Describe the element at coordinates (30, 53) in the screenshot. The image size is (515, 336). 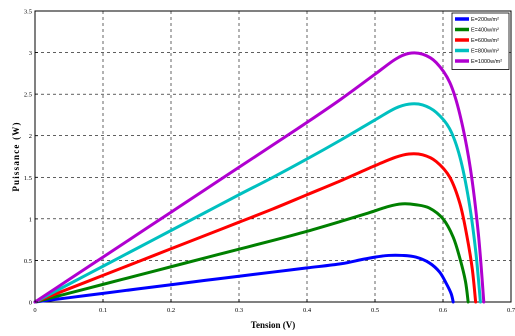
I see `y-tick-label: 3` at that location.